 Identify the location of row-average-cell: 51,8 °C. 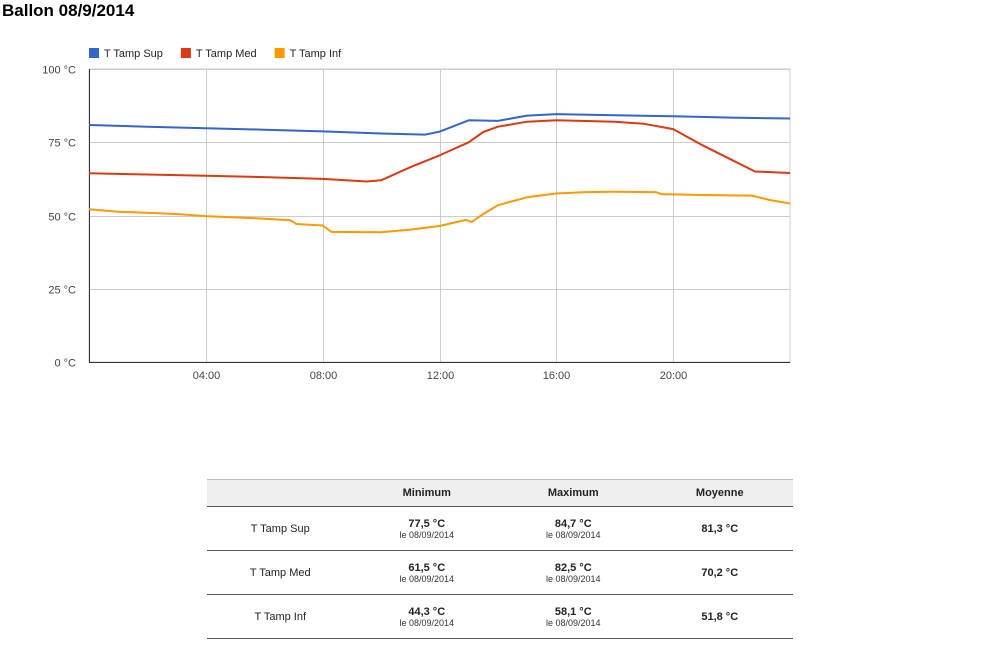
(719, 616).